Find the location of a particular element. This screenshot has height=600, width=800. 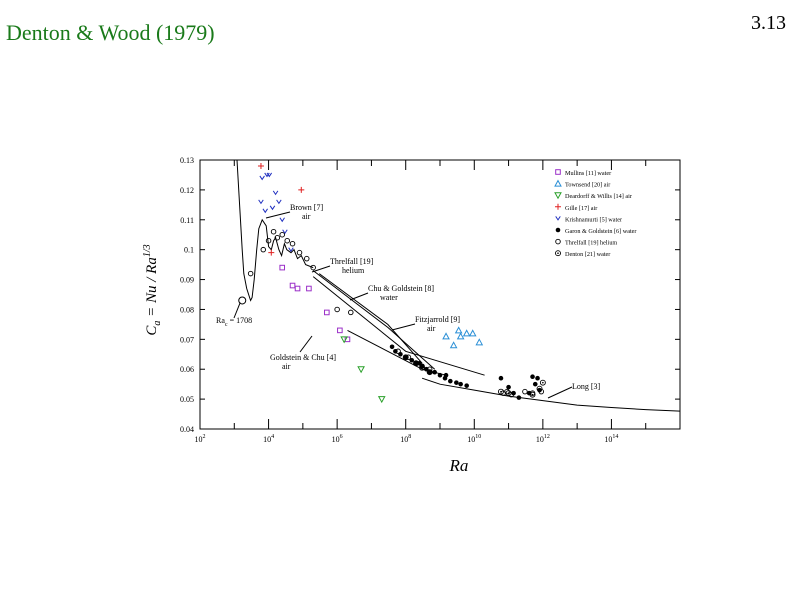

curve-label: Long [3] is located at coordinates (586, 386).